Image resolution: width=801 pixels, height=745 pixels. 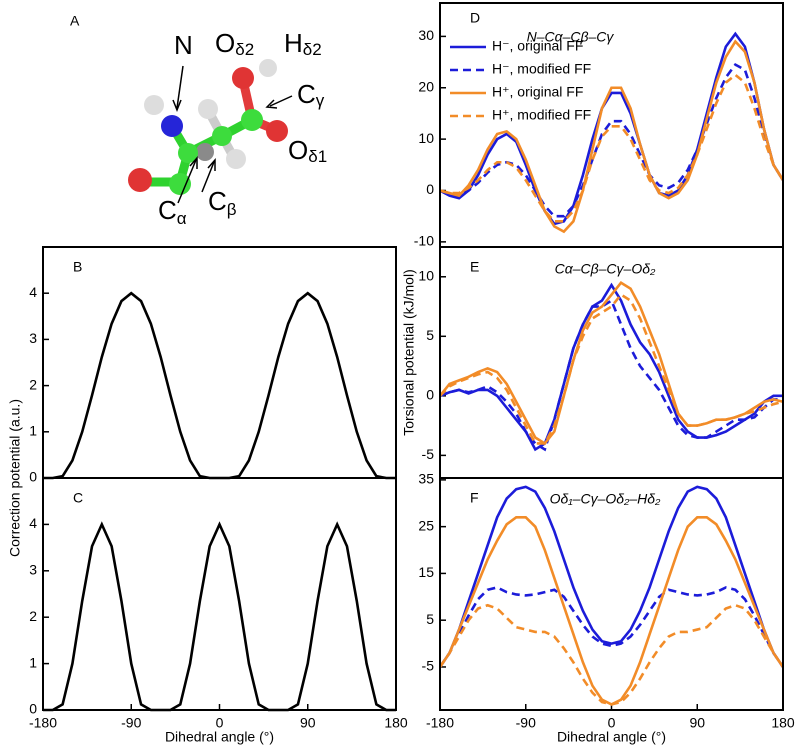 I want to click on atom-label: Hδ2, so click(x=303, y=44).